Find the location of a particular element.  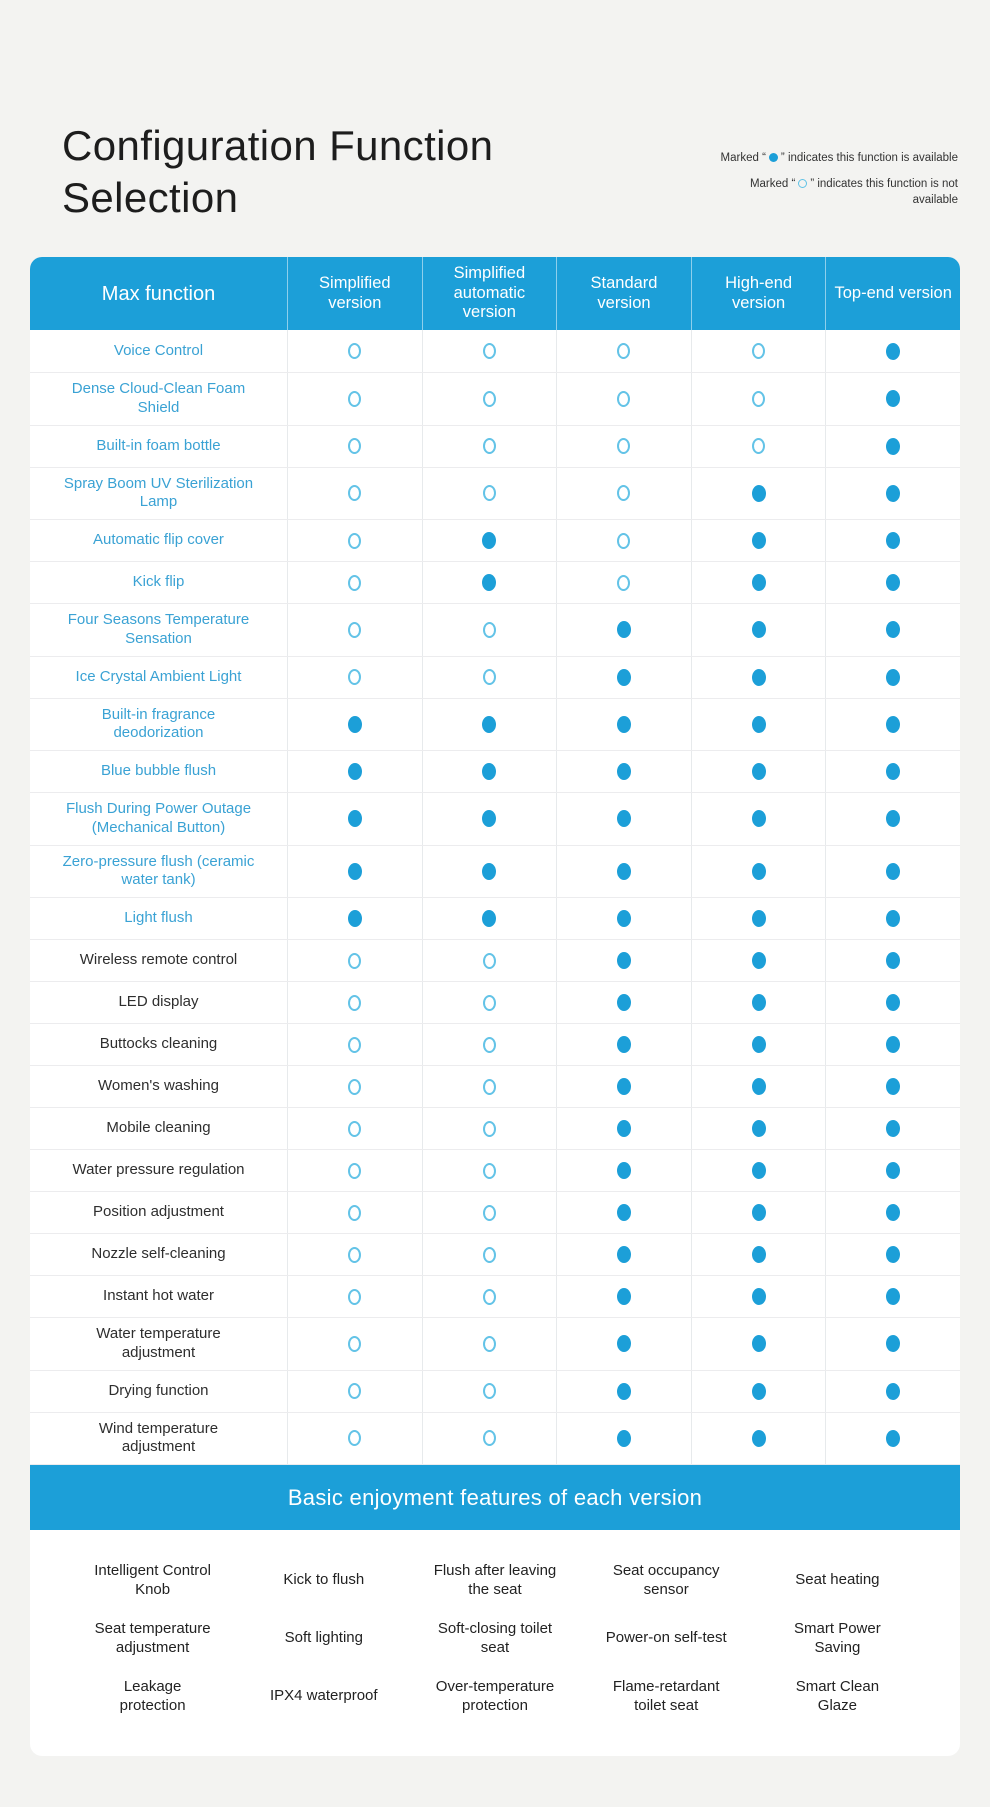

basic-feature-item-text: Smart Power Saving is located at coordinates (837, 1638).